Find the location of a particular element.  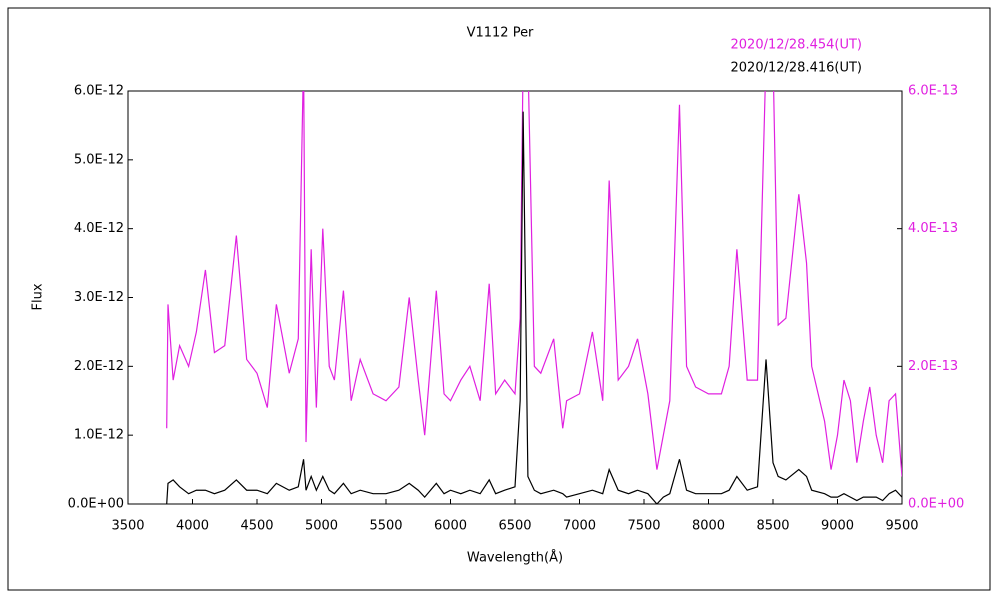

x-tick-label: 6500 is located at coordinates (514, 526).